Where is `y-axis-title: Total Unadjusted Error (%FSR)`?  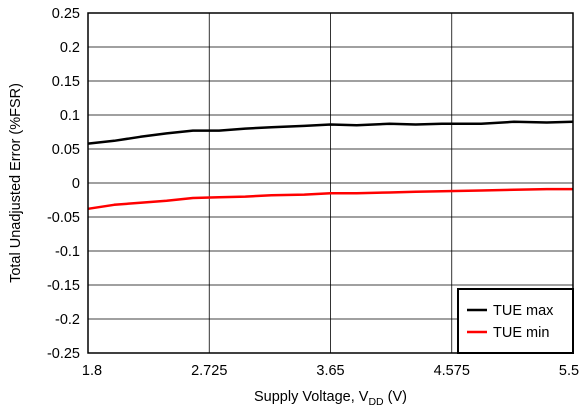
y-axis-title: Total Unadjusted Error (%FSR) is located at coordinates (16, 183).